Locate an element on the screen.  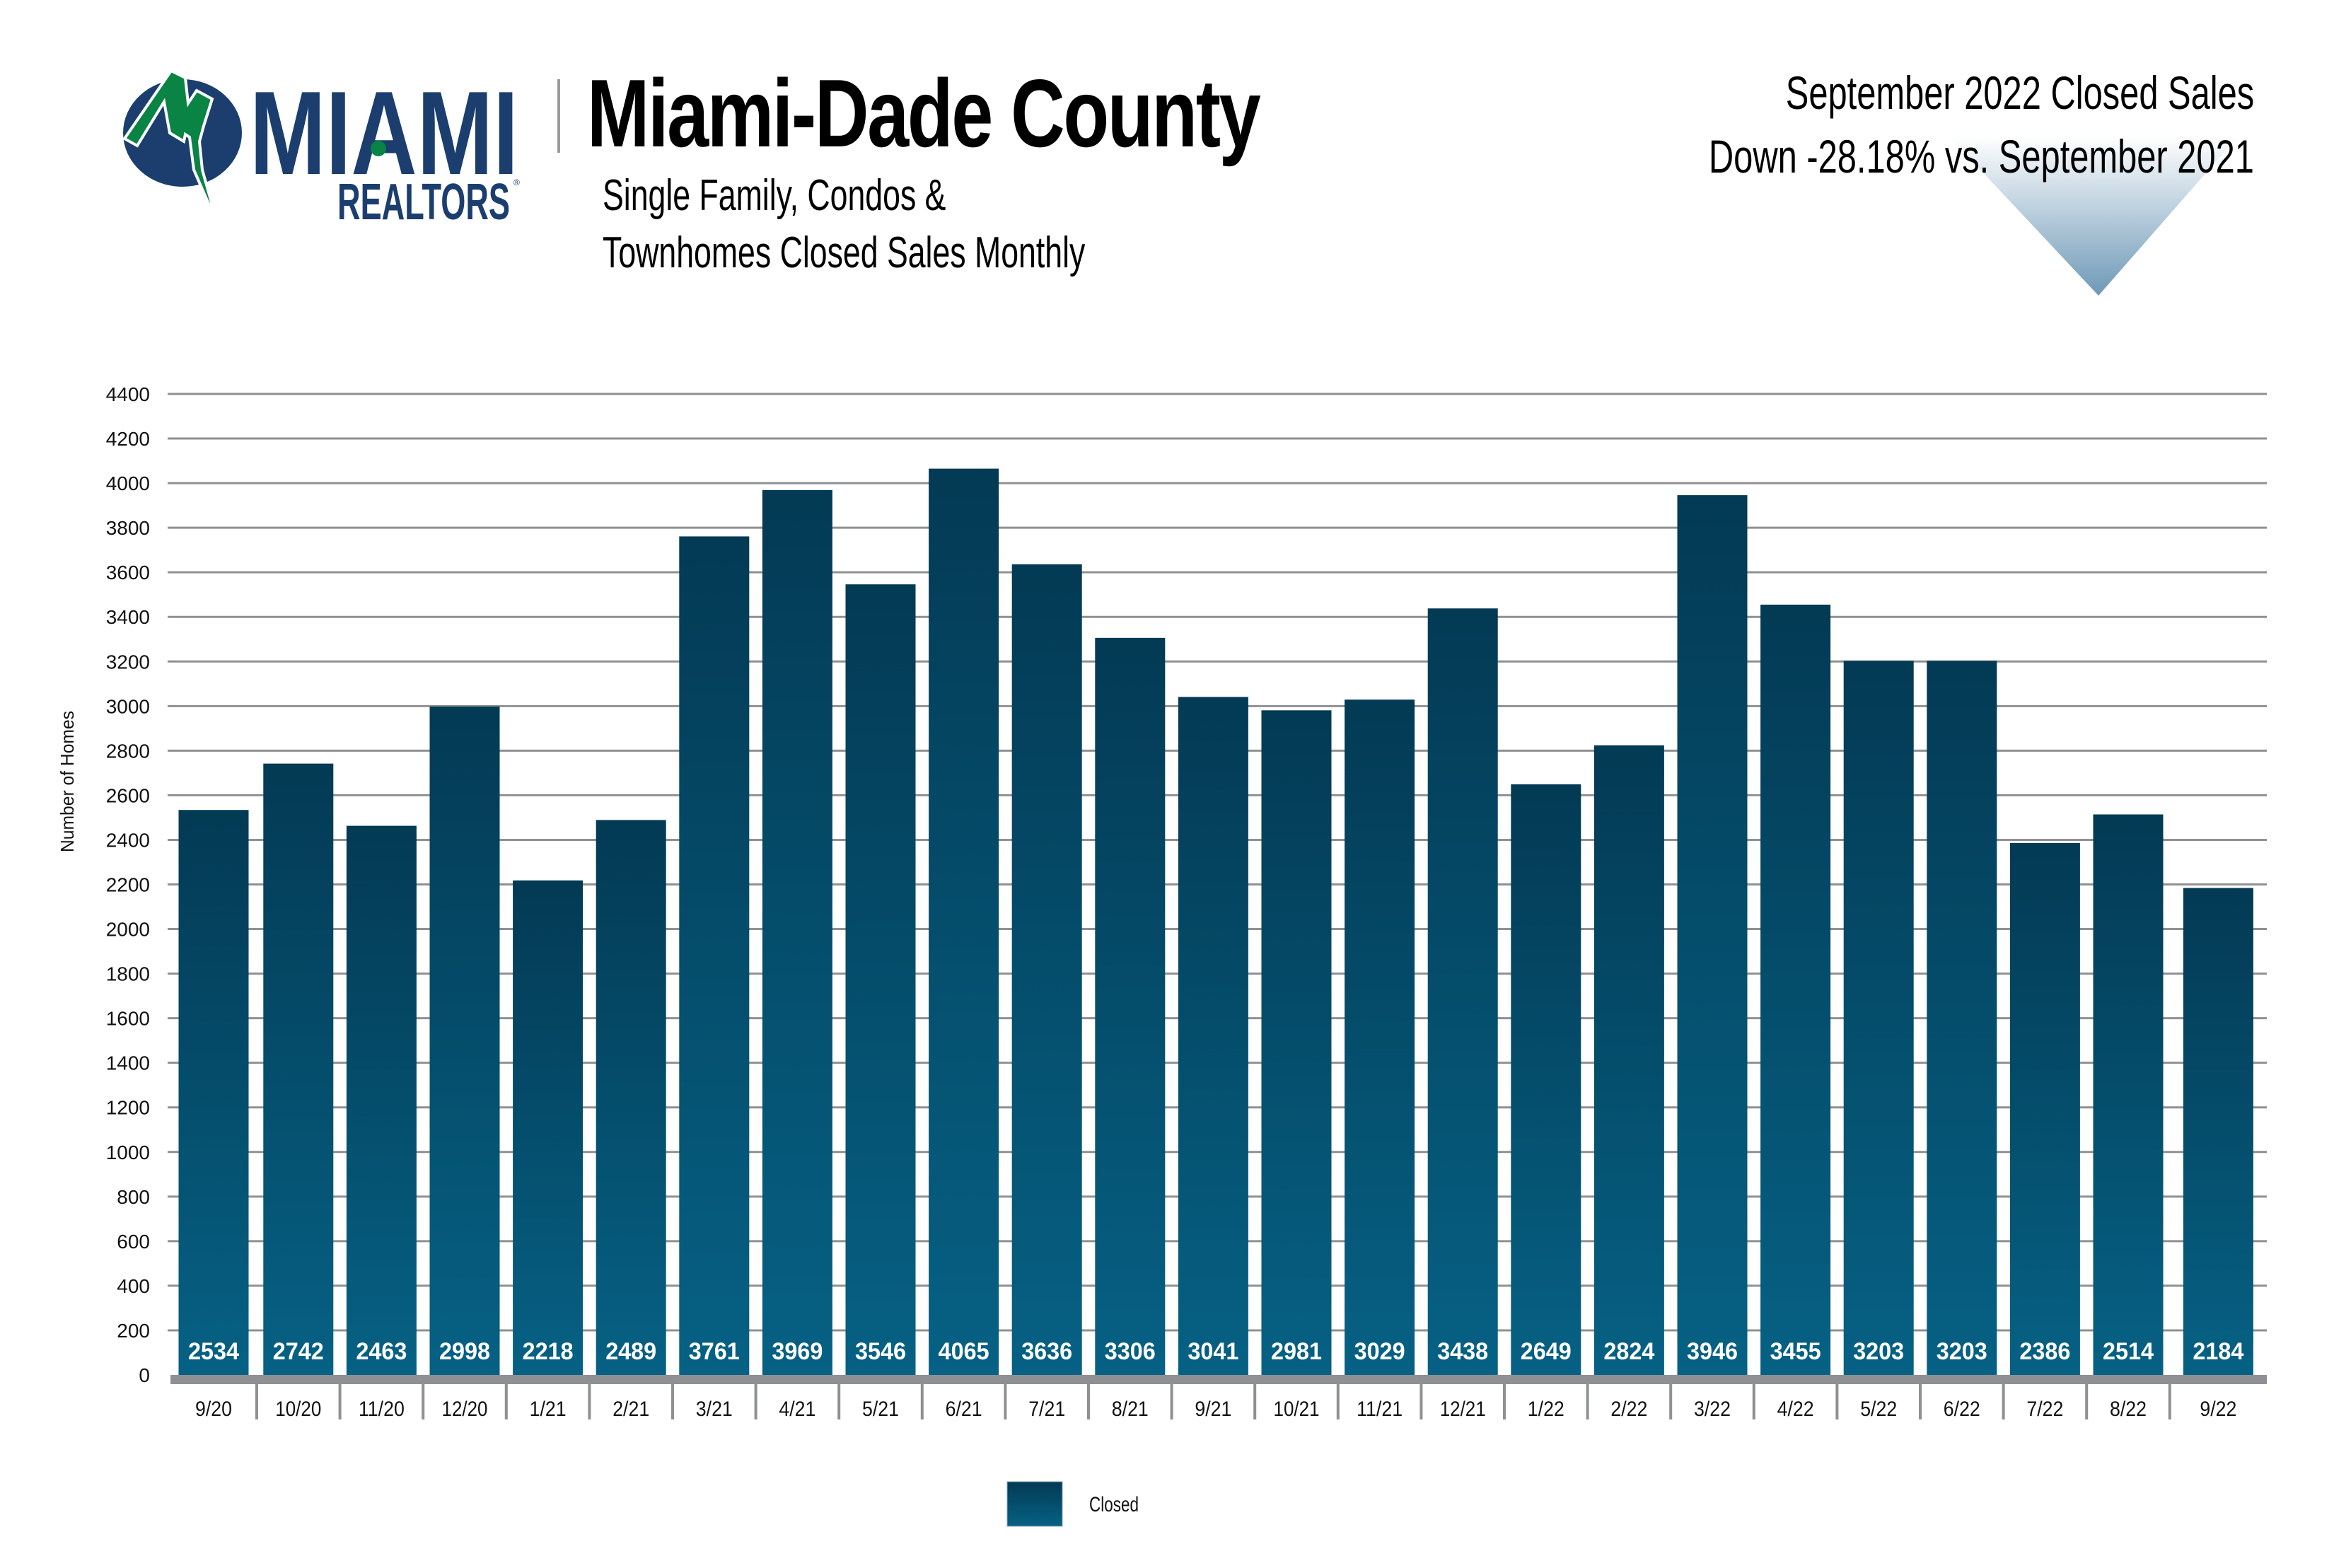
y-tick-label: 3000 is located at coordinates (128, 706).